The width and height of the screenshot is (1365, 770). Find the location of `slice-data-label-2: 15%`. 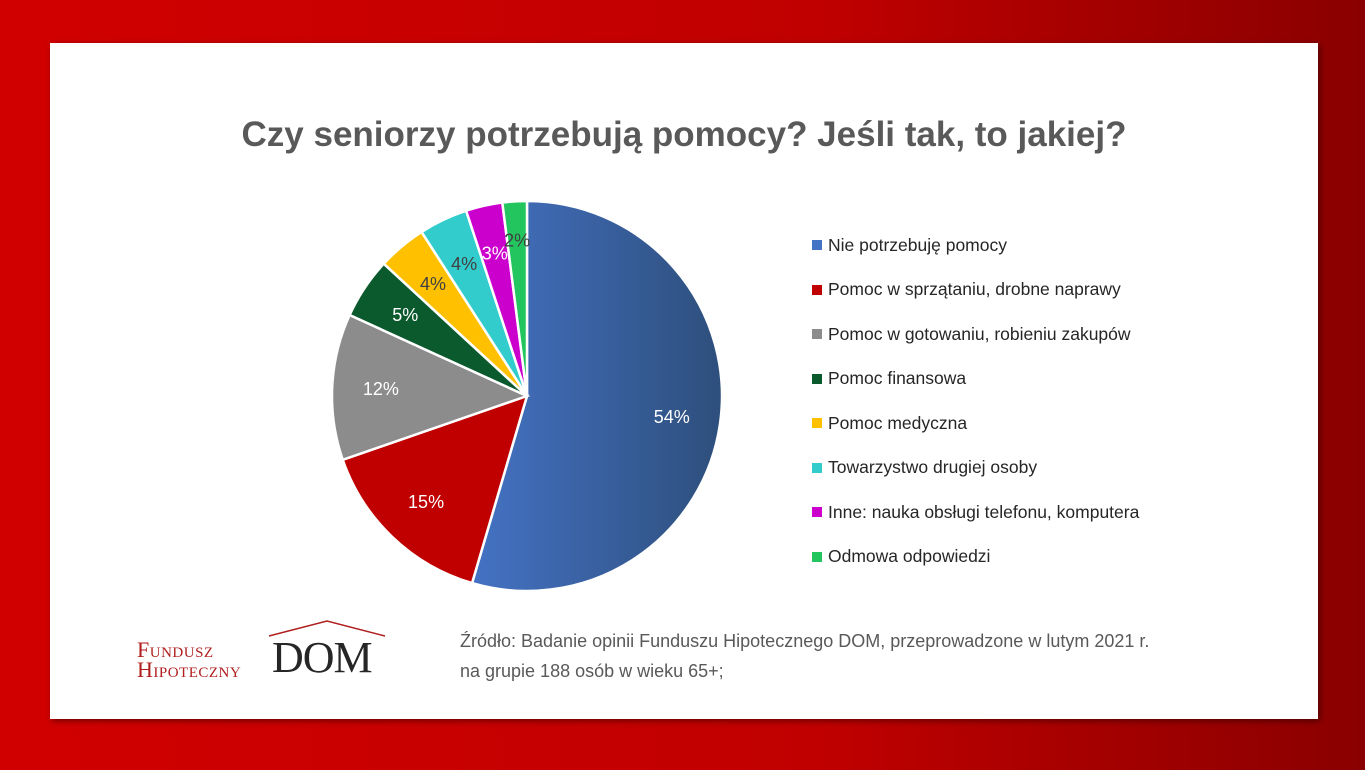

slice-data-label-2: 15% is located at coordinates (426, 502).